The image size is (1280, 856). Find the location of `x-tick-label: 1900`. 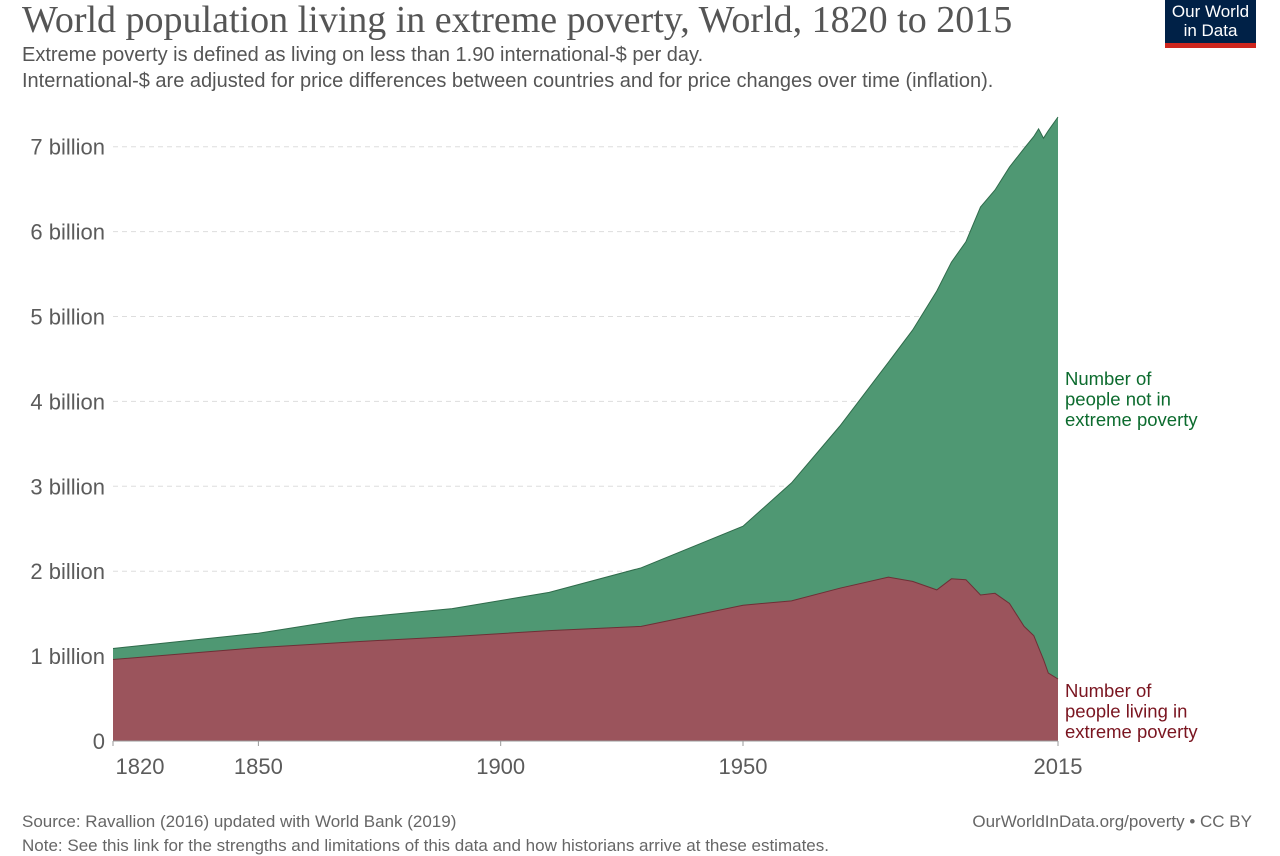

x-tick-label: 1900 is located at coordinates (500, 766).